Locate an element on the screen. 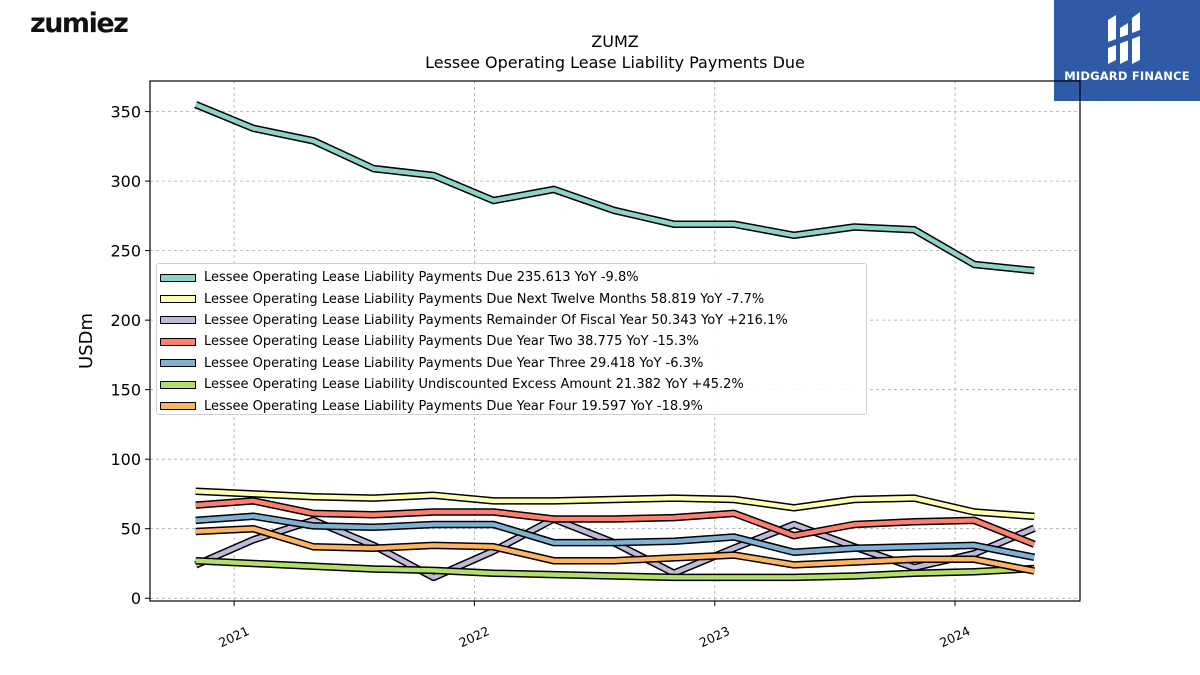  y-tick-label: 350 is located at coordinates (125, 112).